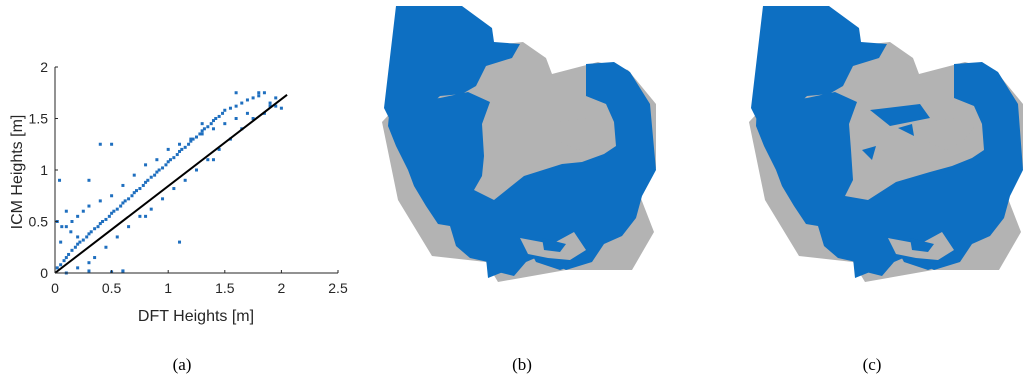 This screenshot has width=1029, height=389. What do you see at coordinates (522, 364) in the screenshot?
I see `caption-b: (b)` at bounding box center [522, 364].